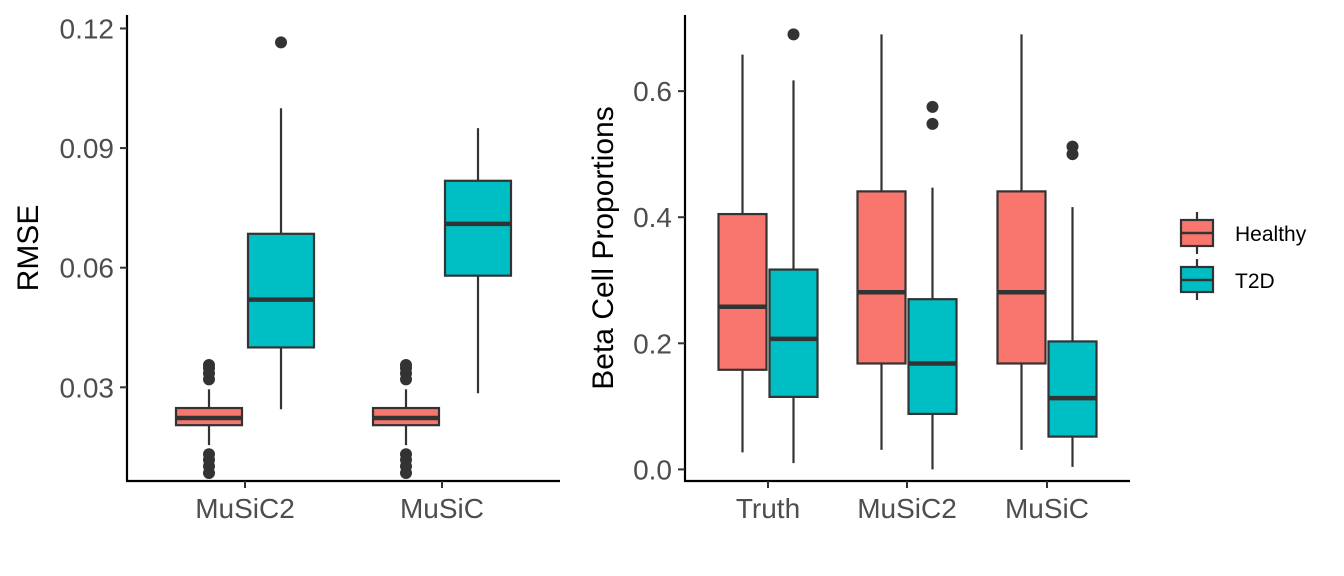 The width and height of the screenshot is (1344, 576). What do you see at coordinates (1255, 281) in the screenshot?
I see `legend-label-t2d: T2D` at bounding box center [1255, 281].